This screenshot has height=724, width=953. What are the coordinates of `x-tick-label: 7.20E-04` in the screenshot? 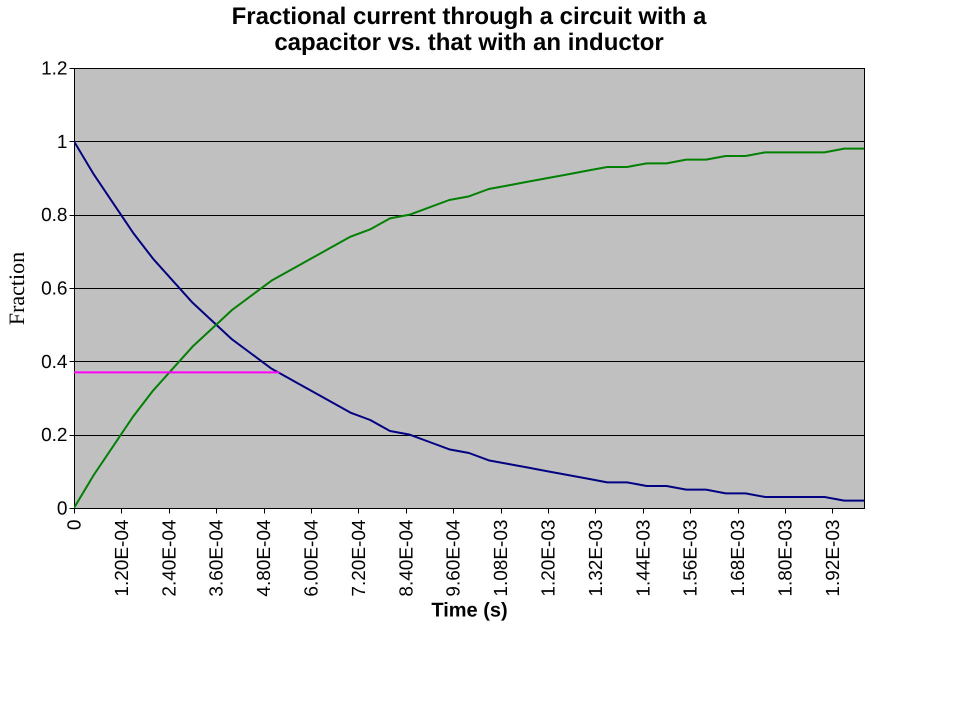 It's located at (359, 558).